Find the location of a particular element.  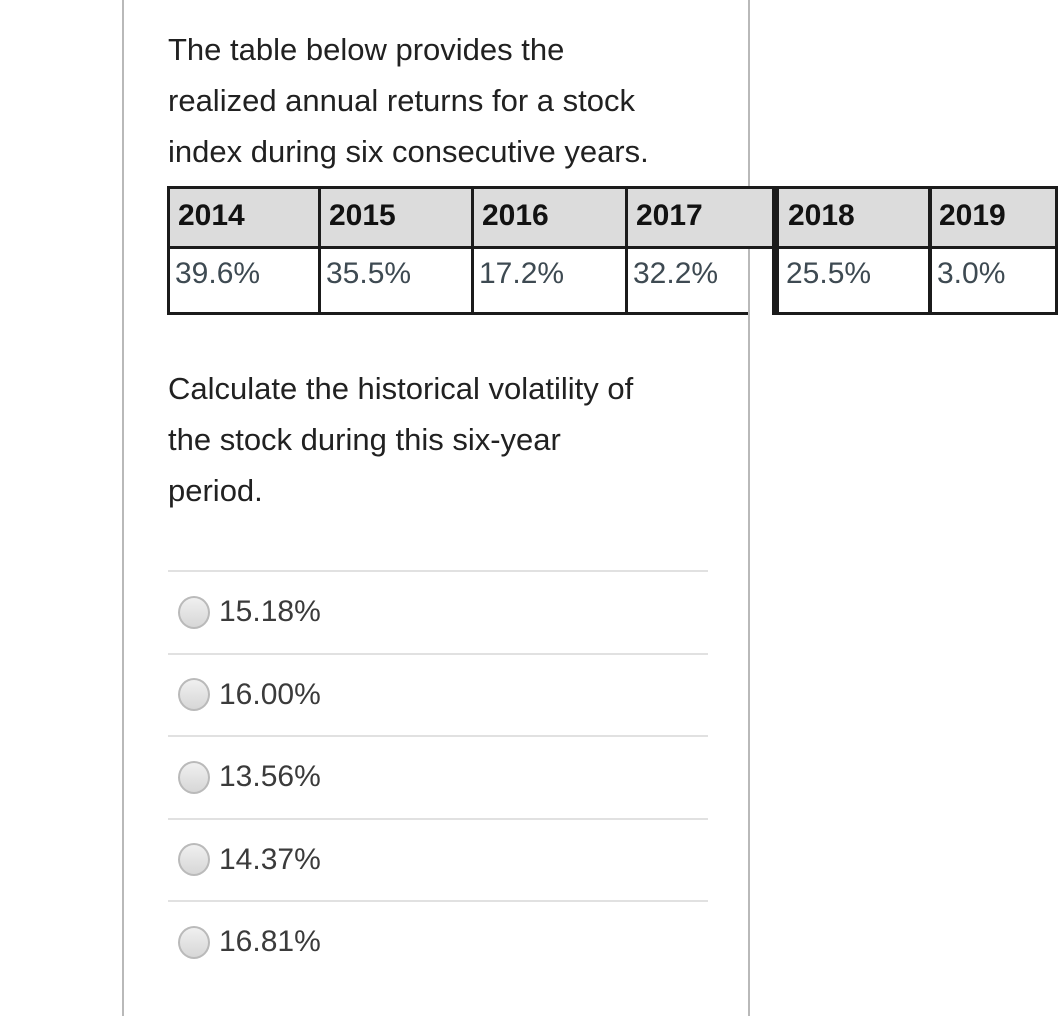

table-border-top is located at coordinates (612, 187).